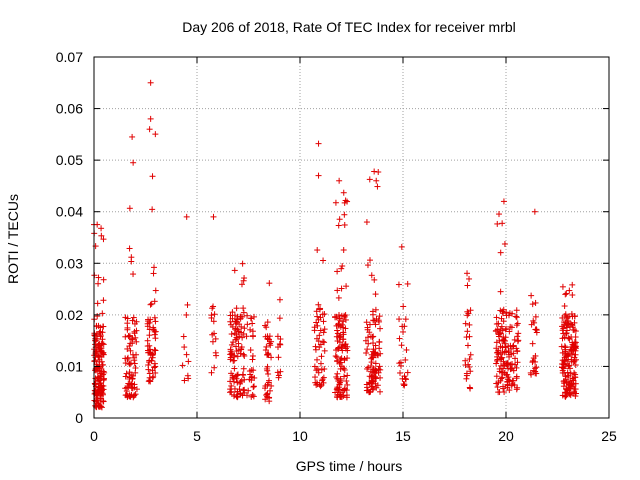 The height and width of the screenshot is (480, 640). Describe the element at coordinates (300, 436) in the screenshot. I see `x-tick-label: 10` at that location.